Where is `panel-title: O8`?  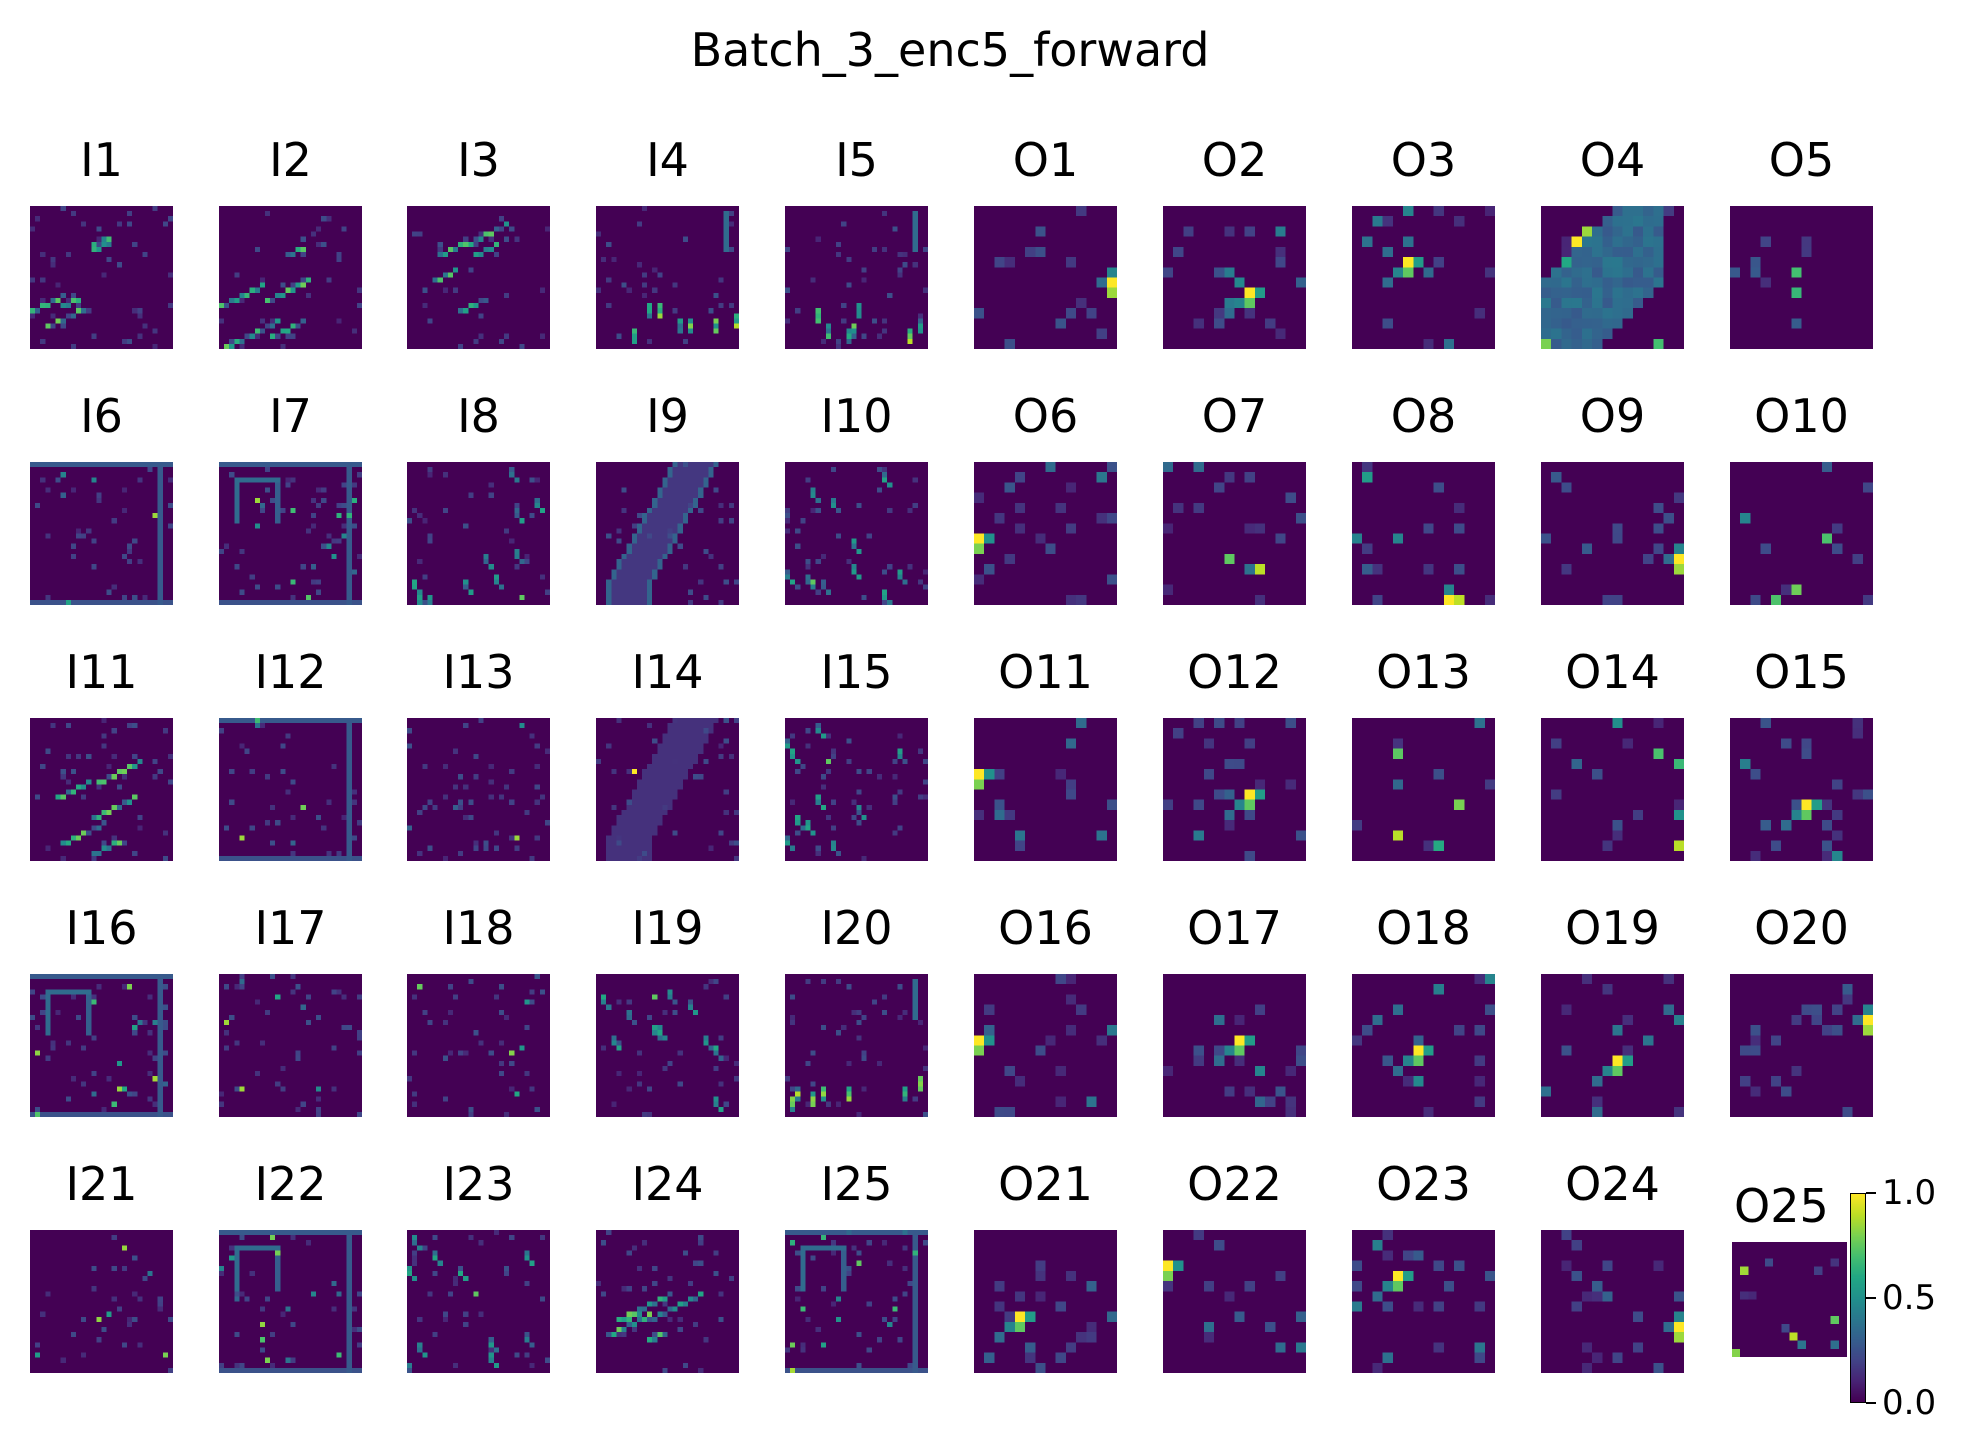
panel-title: O8 is located at coordinates (1423, 416).